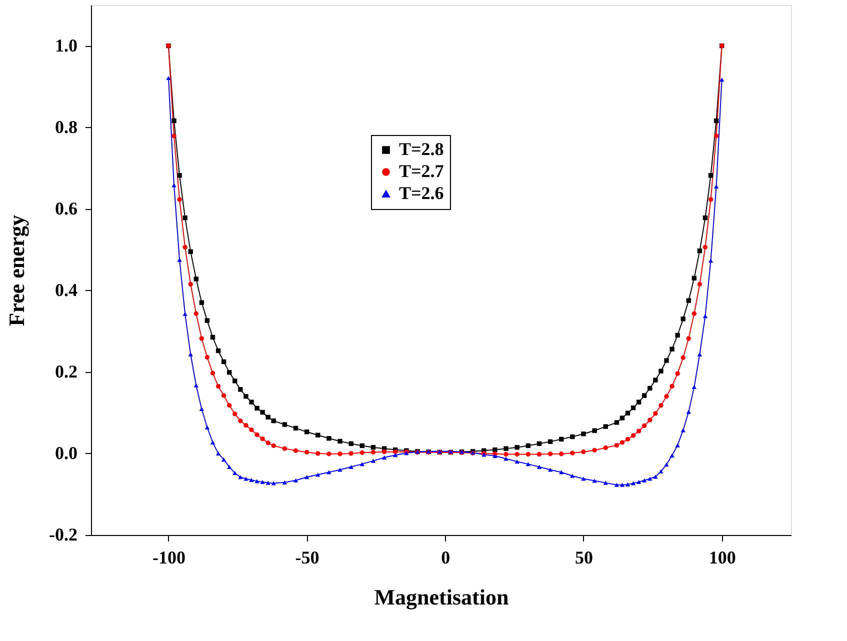 The image size is (847, 641). Describe the element at coordinates (66, 371) in the screenshot. I see `y-tick-label: 0.2` at that location.